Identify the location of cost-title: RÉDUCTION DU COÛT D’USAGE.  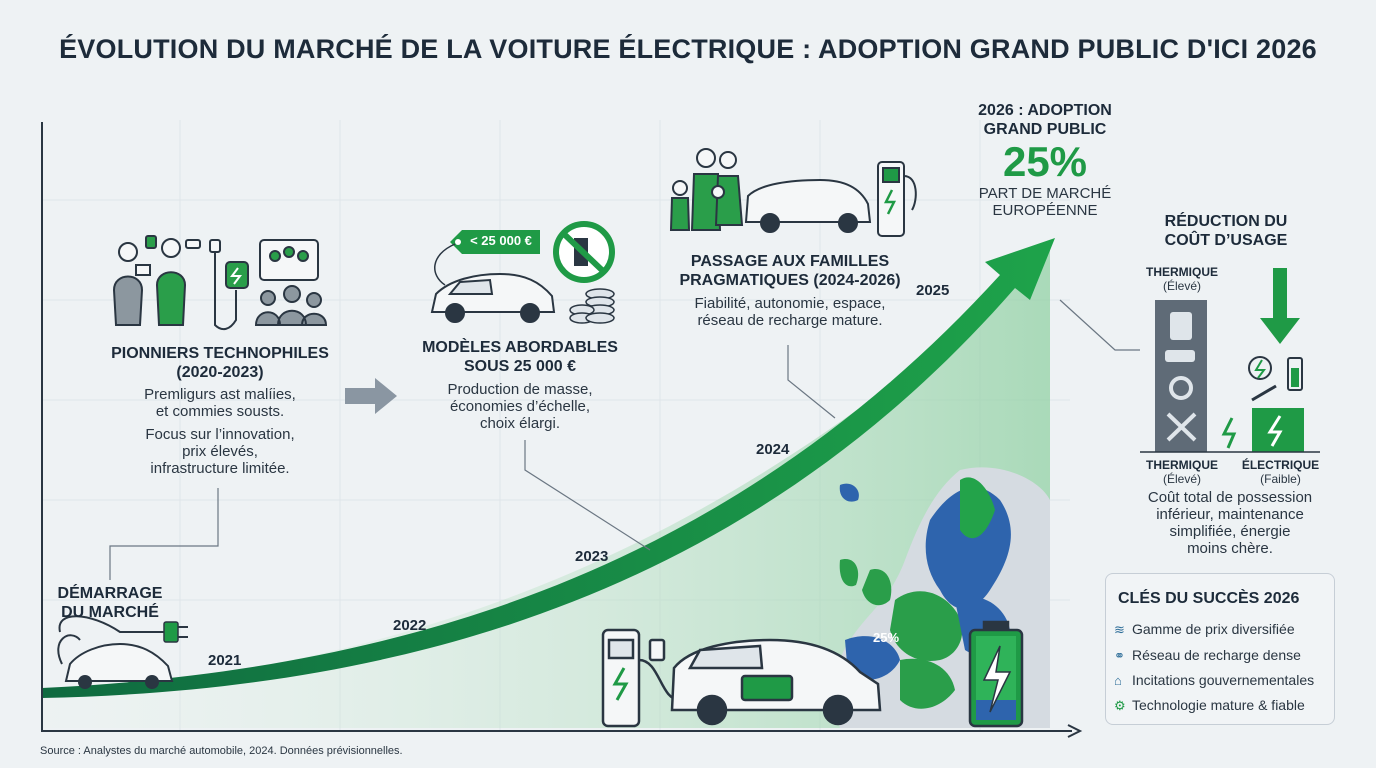
(1226, 231).